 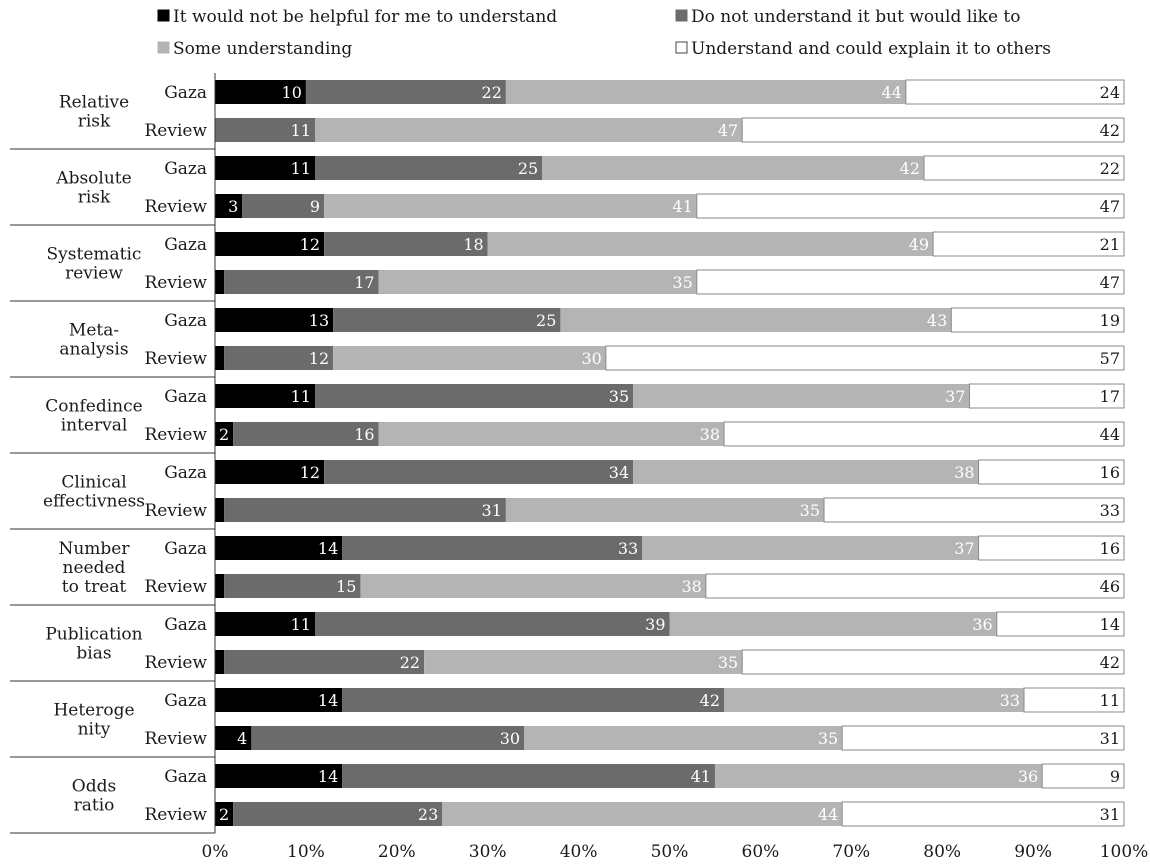 I want to click on category-label: Publication bias, so click(x=93, y=644).